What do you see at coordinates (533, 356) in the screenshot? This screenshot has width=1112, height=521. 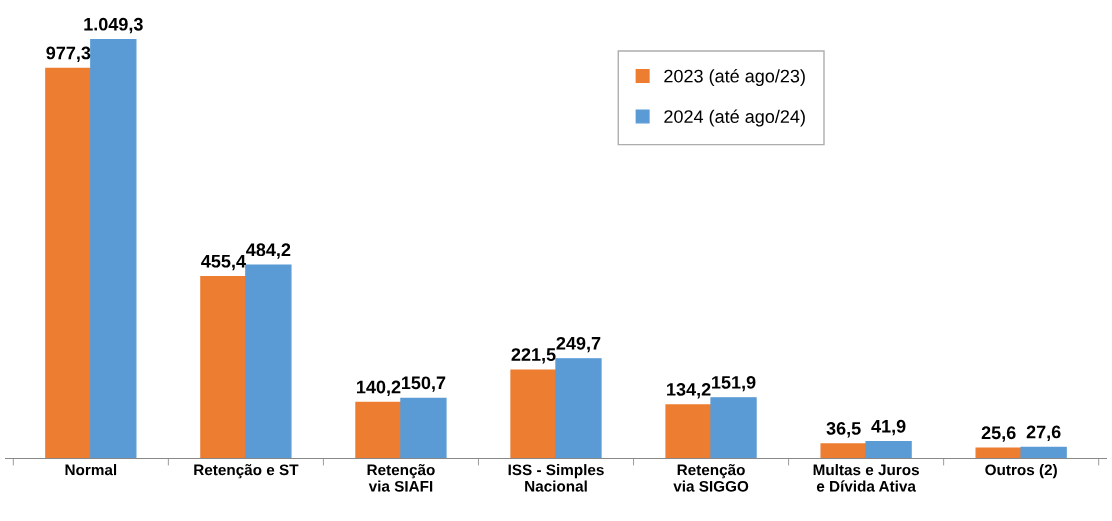 I see `data-label: 221,5` at bounding box center [533, 356].